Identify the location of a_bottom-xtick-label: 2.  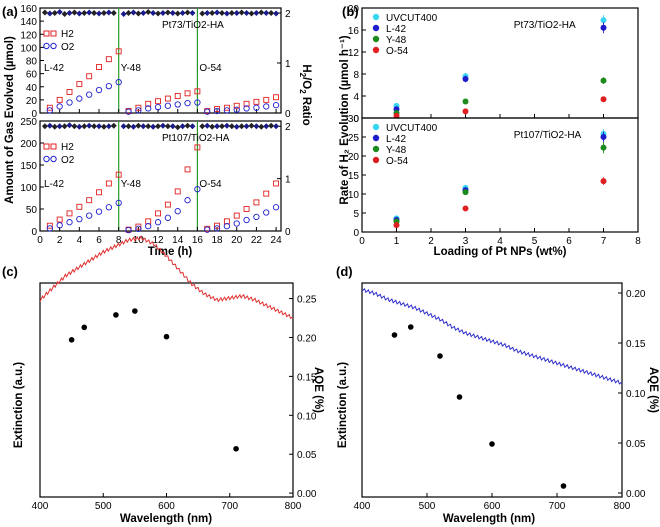
(60, 240).